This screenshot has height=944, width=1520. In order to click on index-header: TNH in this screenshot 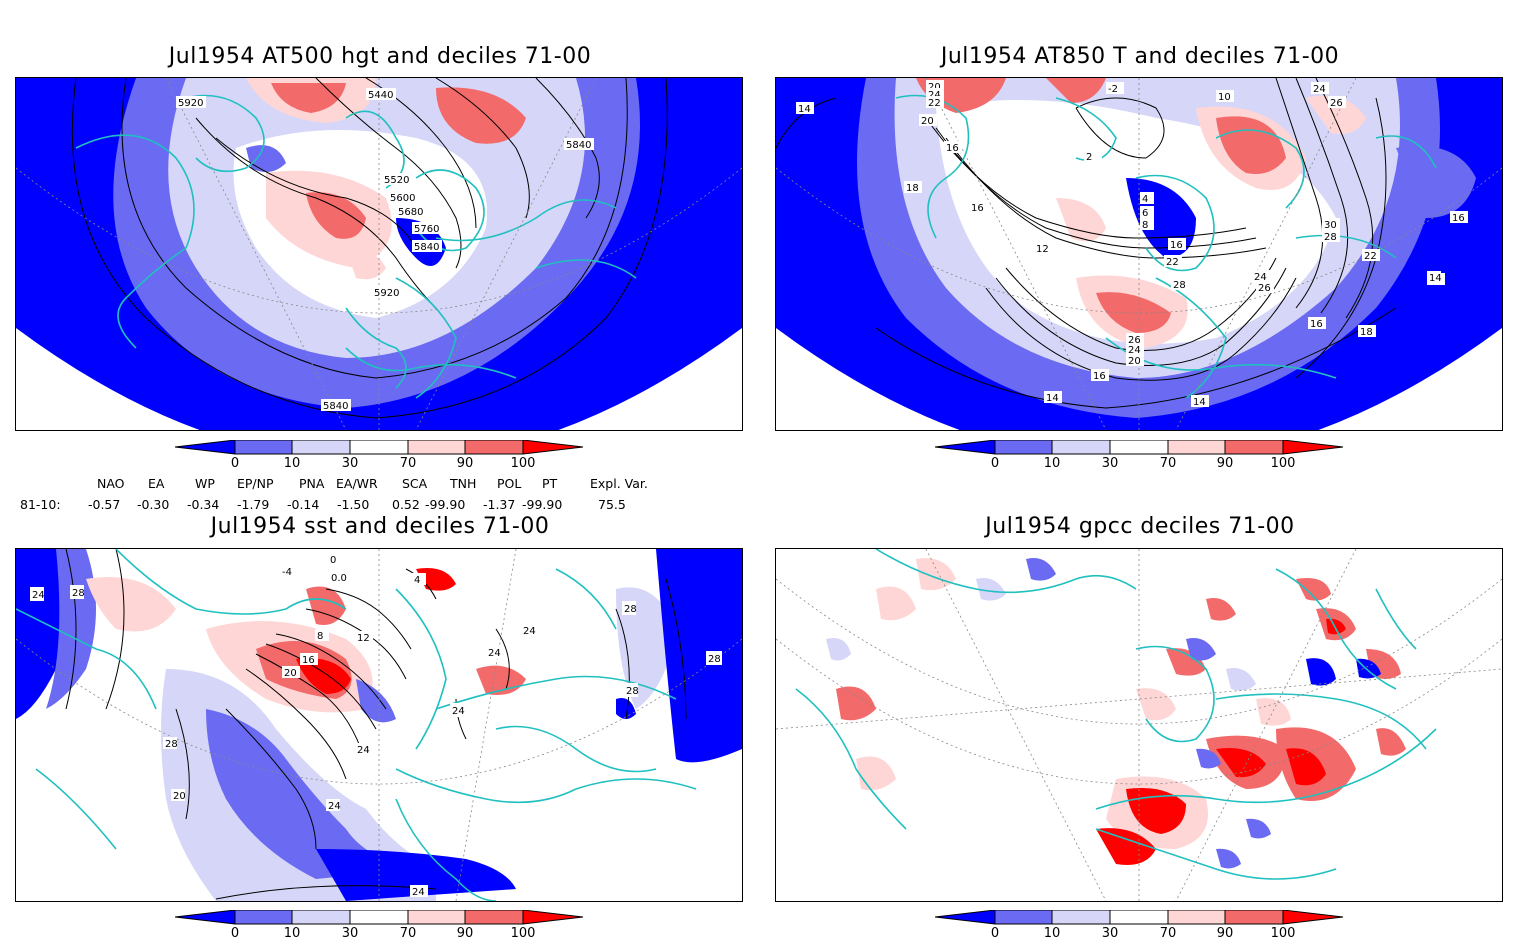, I will do `click(463, 483)`.